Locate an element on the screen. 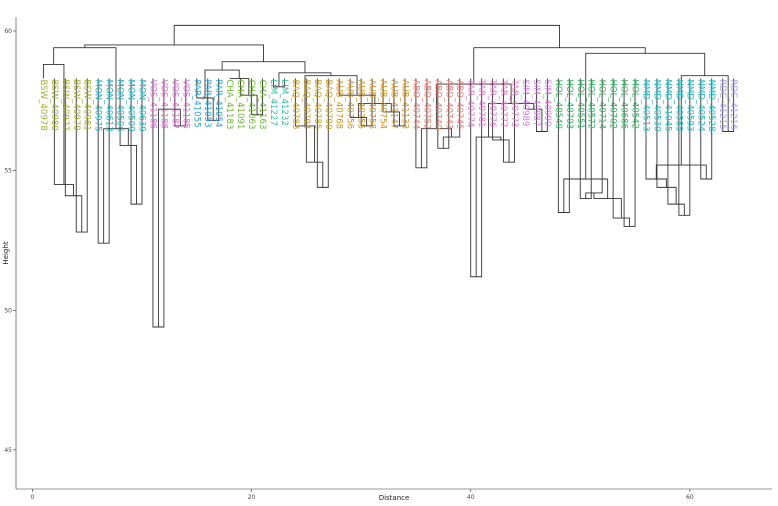 The width and height of the screenshot is (778, 506). branch-m62 is located at coordinates (366, 36).